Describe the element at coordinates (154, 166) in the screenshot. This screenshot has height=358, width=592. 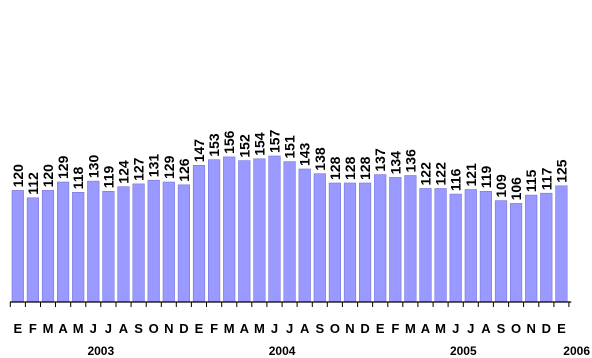
I see `data-label-9: 131` at that location.